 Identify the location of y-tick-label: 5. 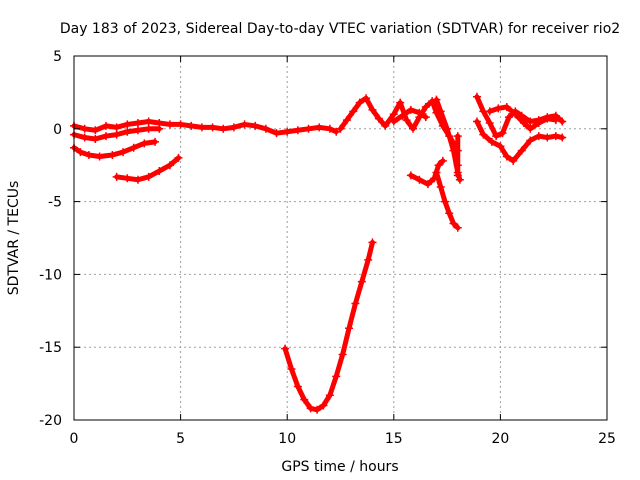
(57, 57).